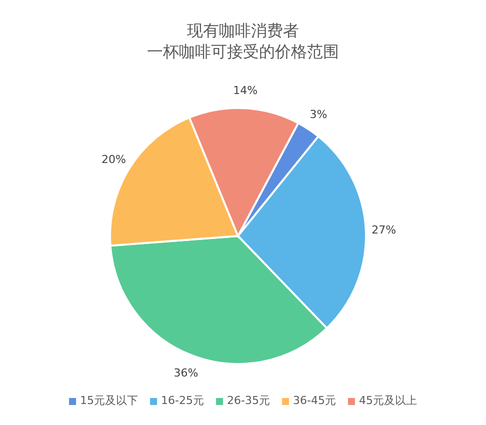  I want to click on data-label: 36%, so click(186, 373).